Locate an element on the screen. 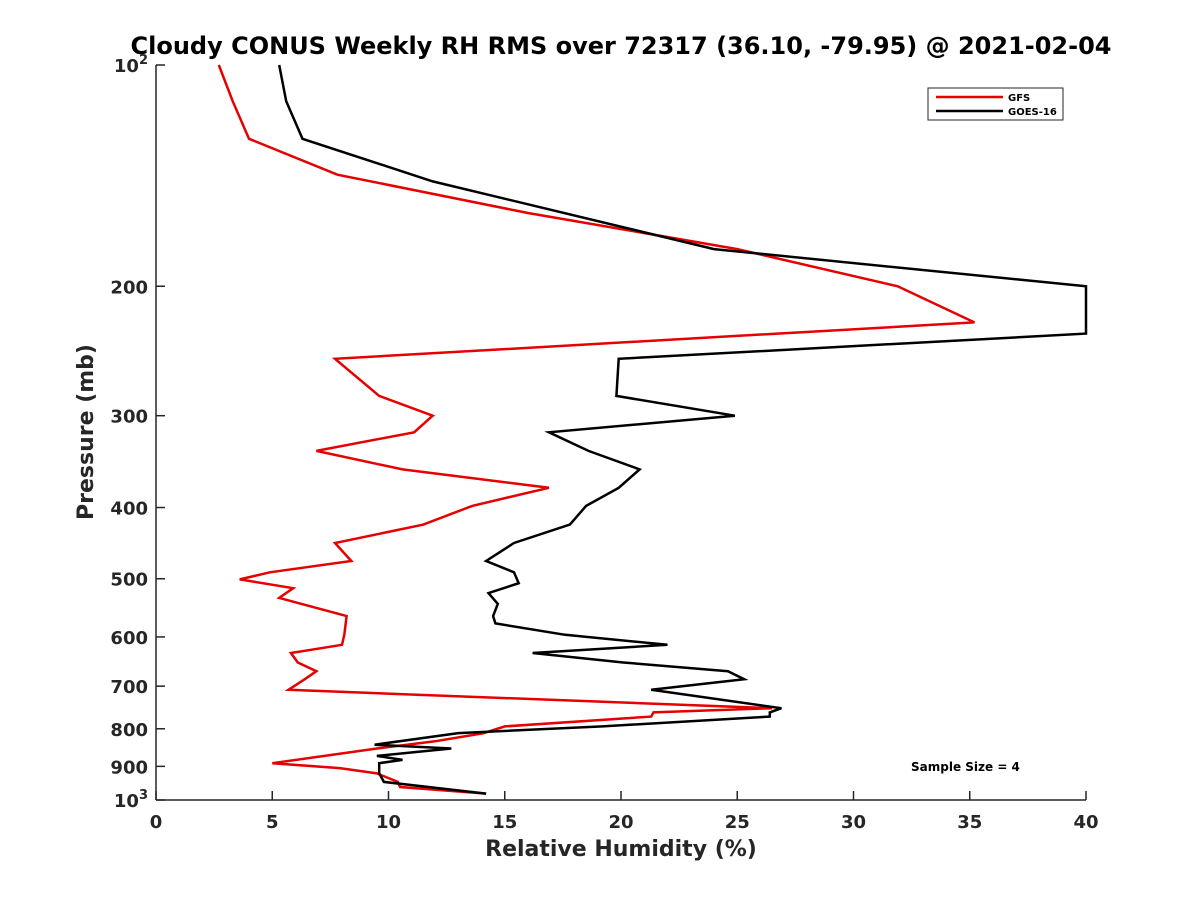  x-tick-label: 0 is located at coordinates (156, 822).